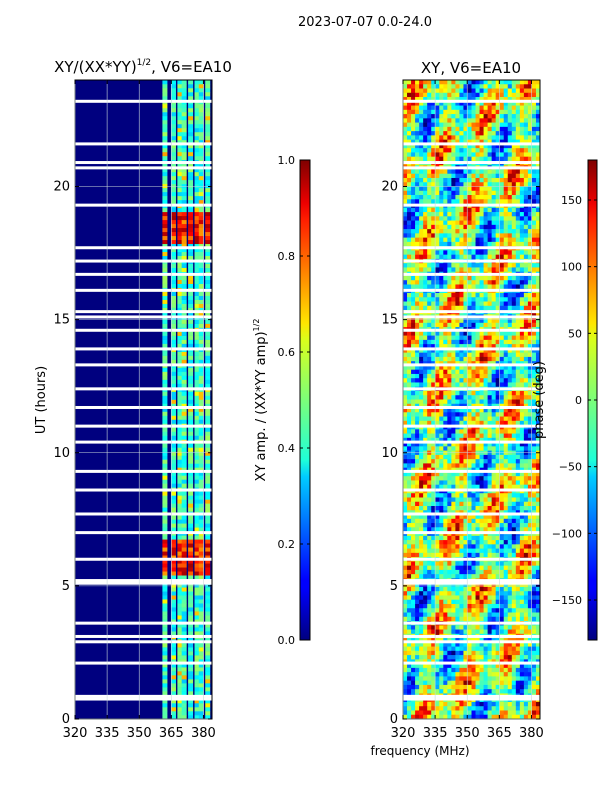 The image size is (600, 804). What do you see at coordinates (260, 400) in the screenshot?
I see `amplitude-colorbar-label: XY amp. / (XX*YY amp)1/2` at bounding box center [260, 400].